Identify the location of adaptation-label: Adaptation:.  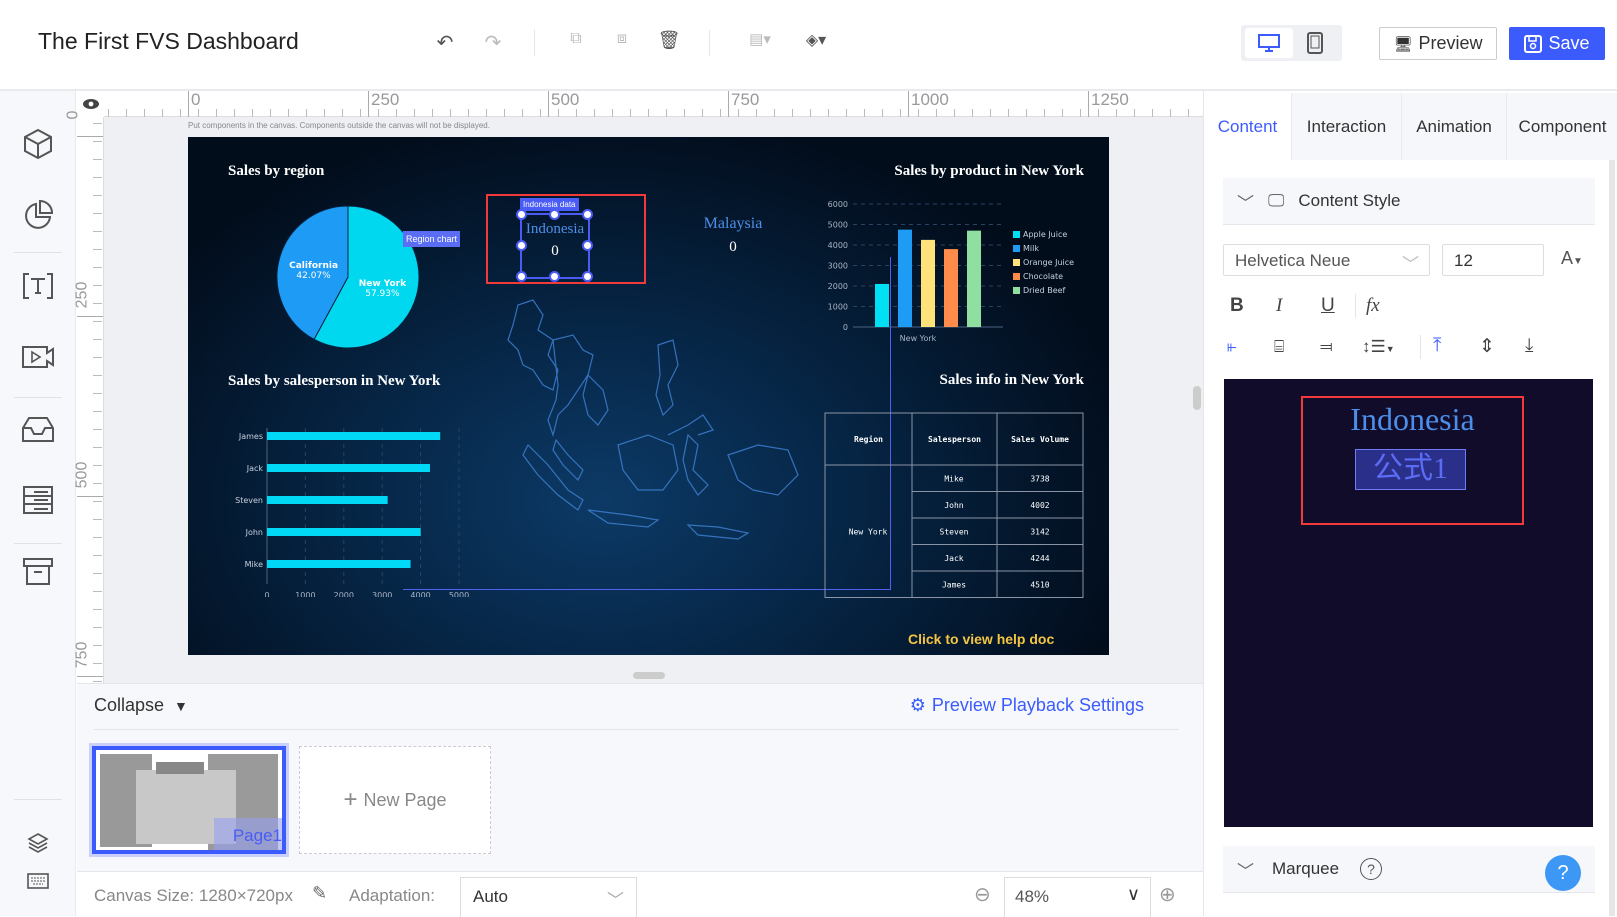
(392, 895).